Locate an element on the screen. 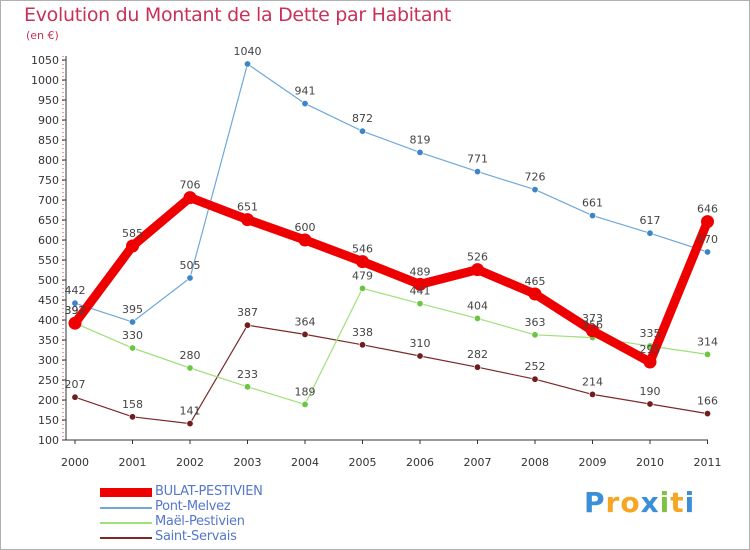  logo-letter: t is located at coordinates (677, 502).